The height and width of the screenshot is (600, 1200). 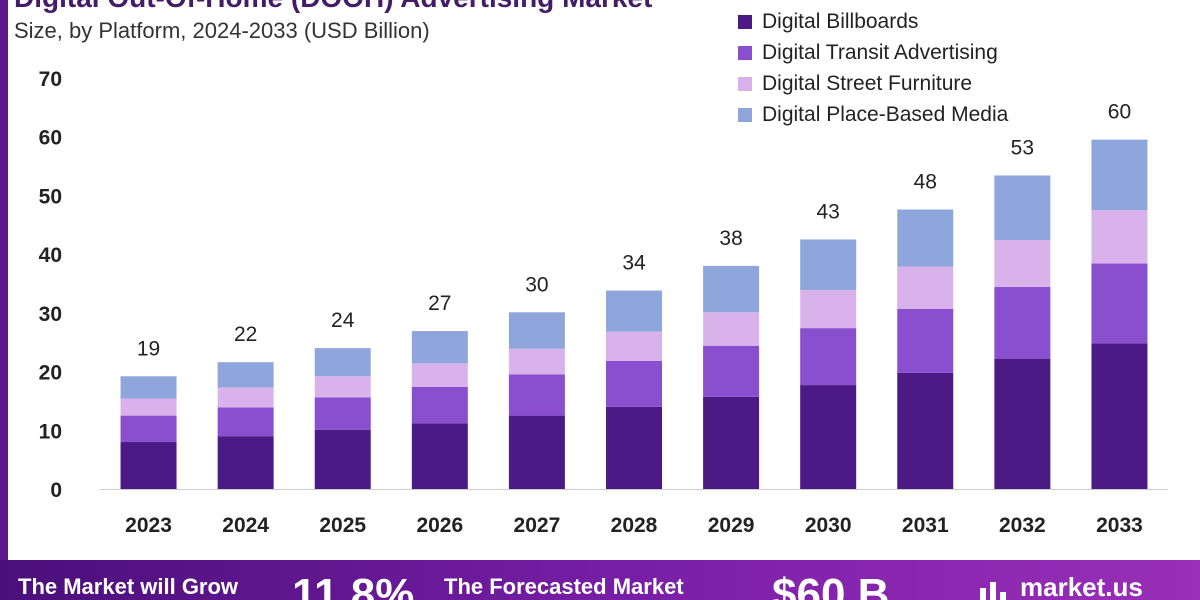 What do you see at coordinates (1022, 147) in the screenshot?
I see `bar-total-label: 53` at bounding box center [1022, 147].